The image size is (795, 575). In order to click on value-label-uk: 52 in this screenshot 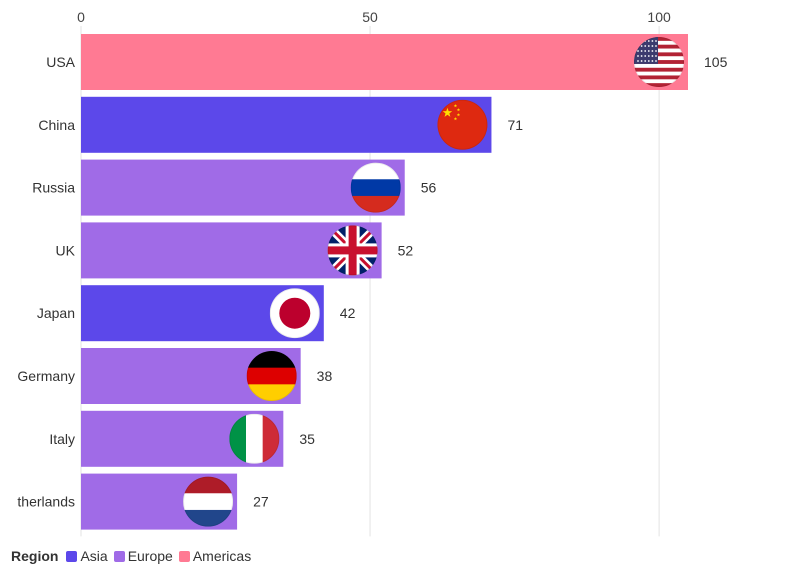, I will do `click(406, 250)`.